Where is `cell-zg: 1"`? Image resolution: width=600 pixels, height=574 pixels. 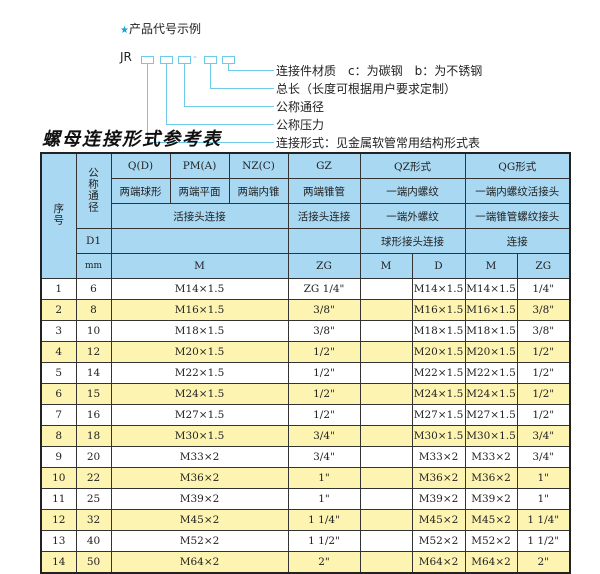
cell-zg: 1" is located at coordinates (324, 499).